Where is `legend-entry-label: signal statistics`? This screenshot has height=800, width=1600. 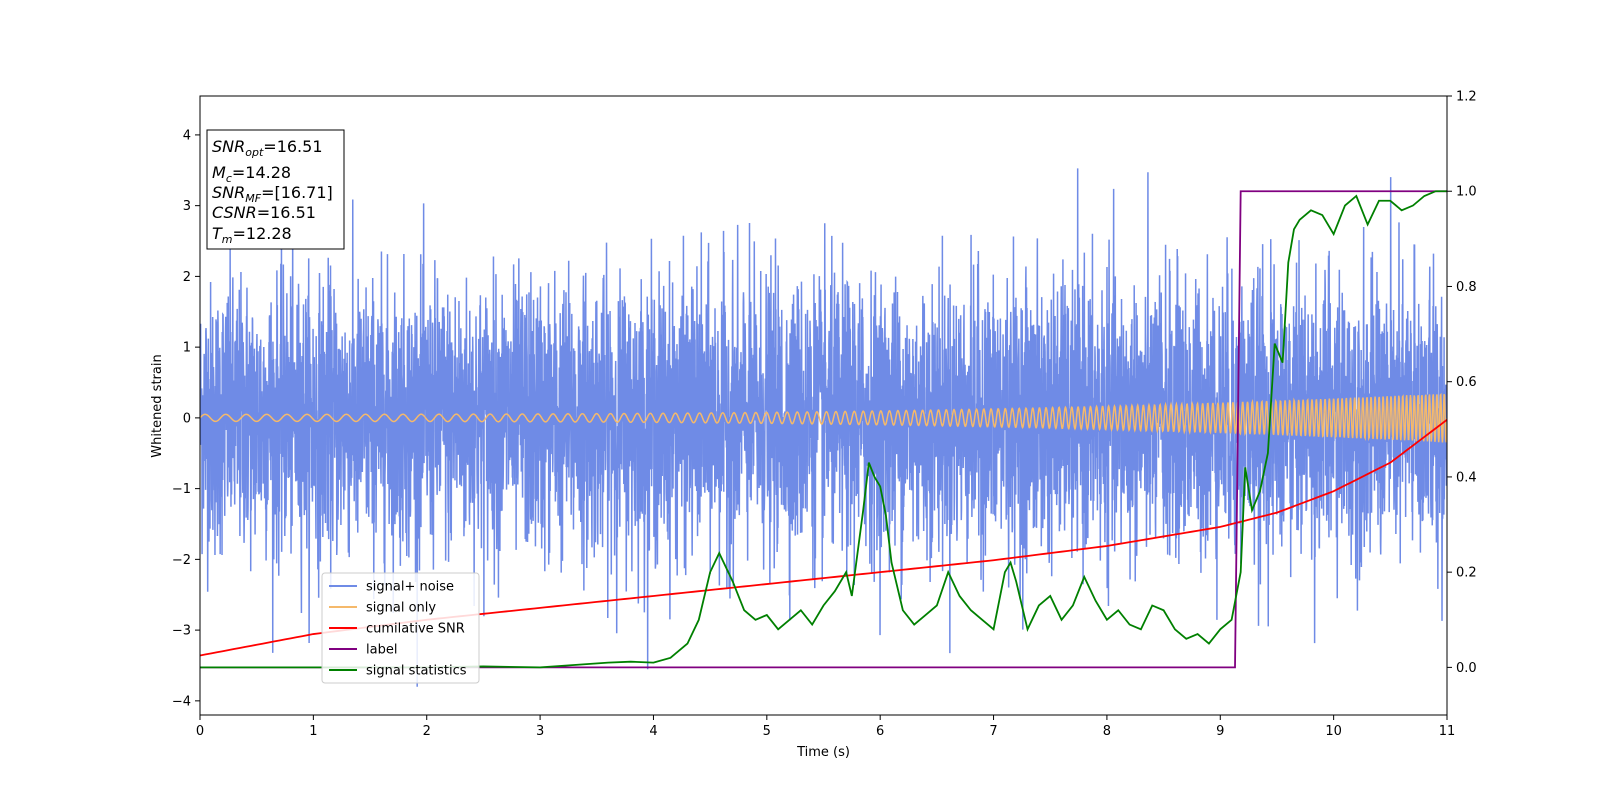 legend-entry-label: signal statistics is located at coordinates (416, 671).